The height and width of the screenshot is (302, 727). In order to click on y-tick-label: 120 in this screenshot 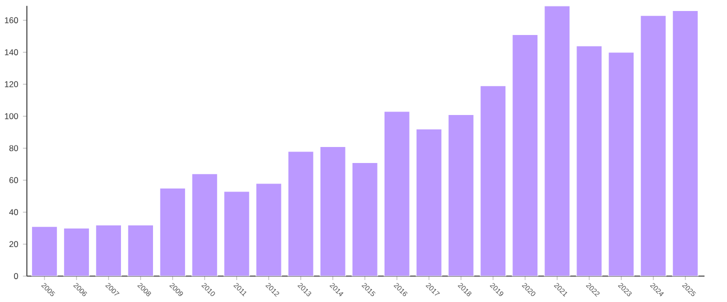, I will do `click(11, 84)`.